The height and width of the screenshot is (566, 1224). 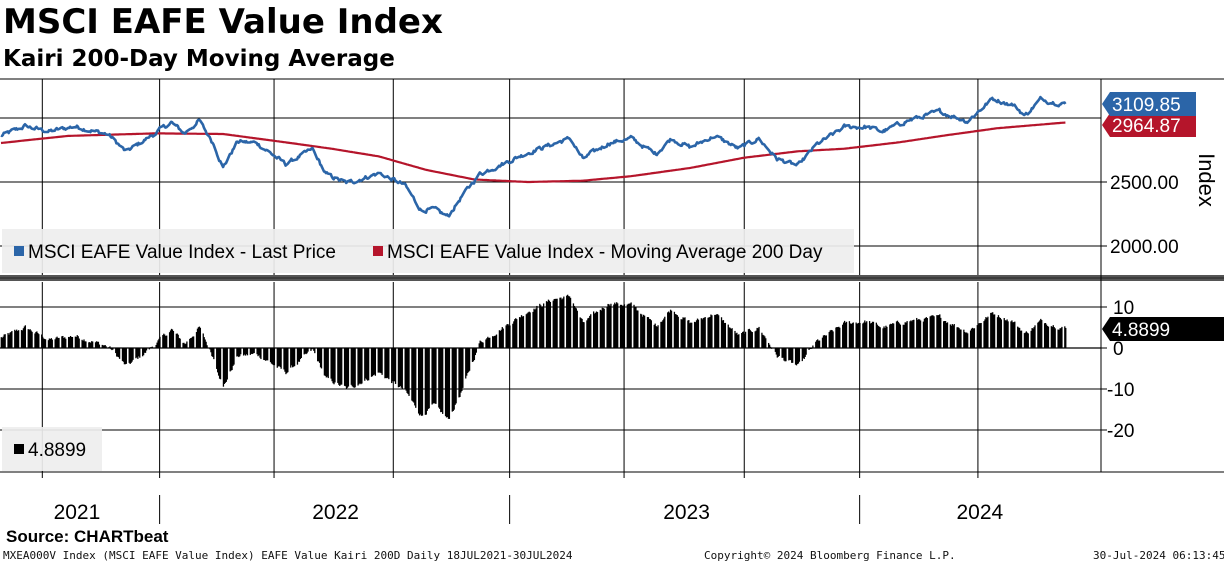 What do you see at coordinates (830, 555) in the screenshot?
I see `footer-copyright: Copyright© 2024 Bloomberg Finance L.P.` at bounding box center [830, 555].